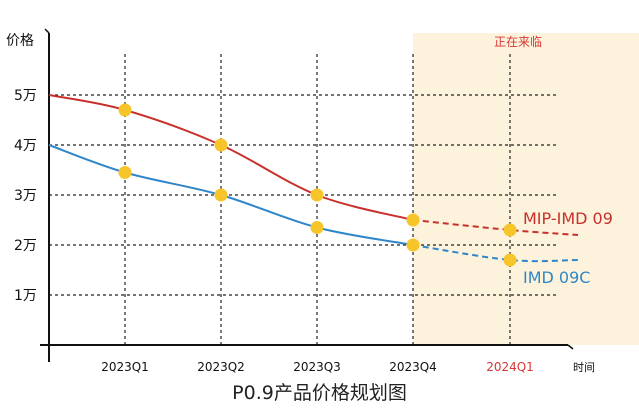 This screenshot has width=639, height=420. What do you see at coordinates (125, 367) in the screenshot?
I see `x-tick-label: 2023Q1` at bounding box center [125, 367].